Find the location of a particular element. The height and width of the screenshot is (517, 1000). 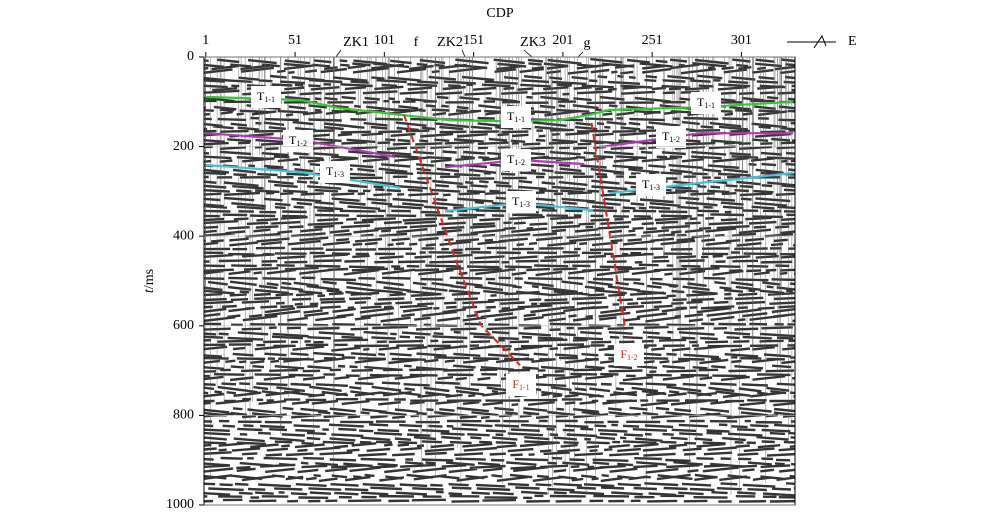

y-tick-label: 400 is located at coordinates (183, 235).